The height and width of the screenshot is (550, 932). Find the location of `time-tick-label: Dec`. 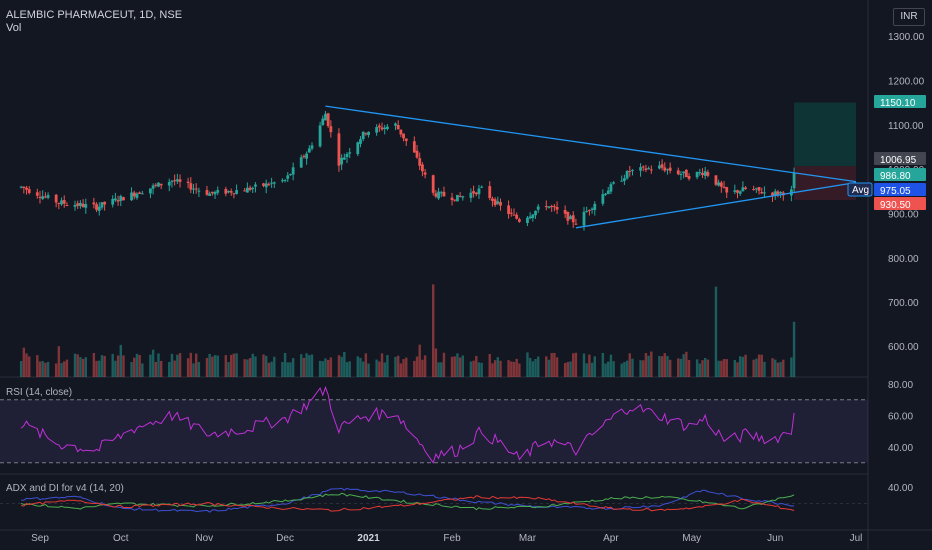

time-tick-label: Dec is located at coordinates (285, 538).